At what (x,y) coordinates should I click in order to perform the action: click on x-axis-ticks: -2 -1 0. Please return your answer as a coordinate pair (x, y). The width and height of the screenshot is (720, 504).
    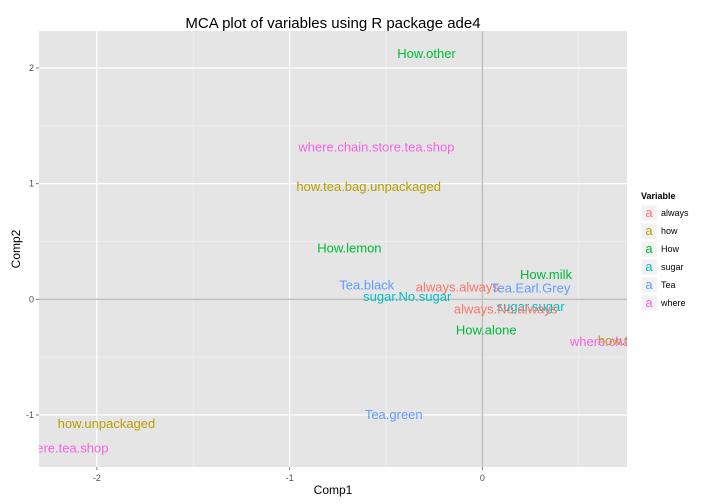
    Looking at the image, I should click on (289, 475).